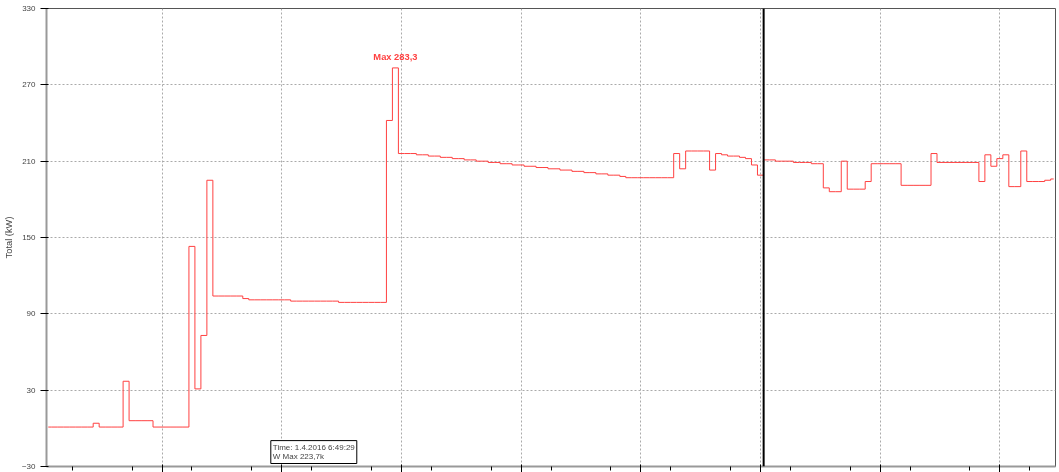 Image resolution: width=1059 pixels, height=472 pixels. Describe the element at coordinates (29, 466) in the screenshot. I see `y-tick-label: −30` at that location.